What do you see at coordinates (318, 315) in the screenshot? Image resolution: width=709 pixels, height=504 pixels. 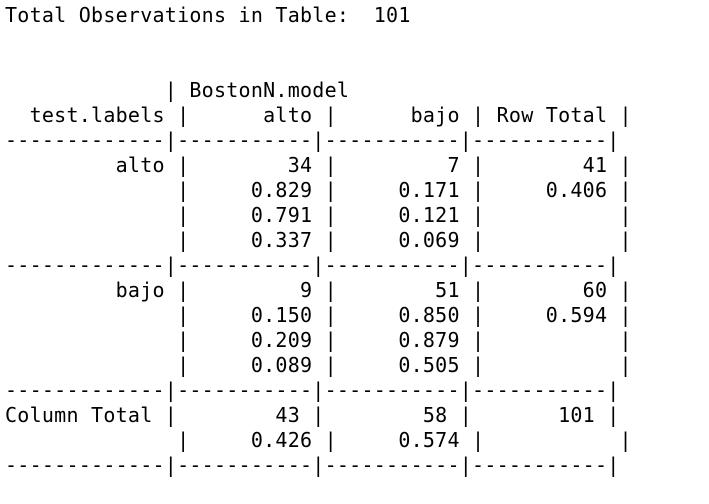 I see `table-row: | 0.150 | 0.850 | 0.594 |` at bounding box center [318, 315].